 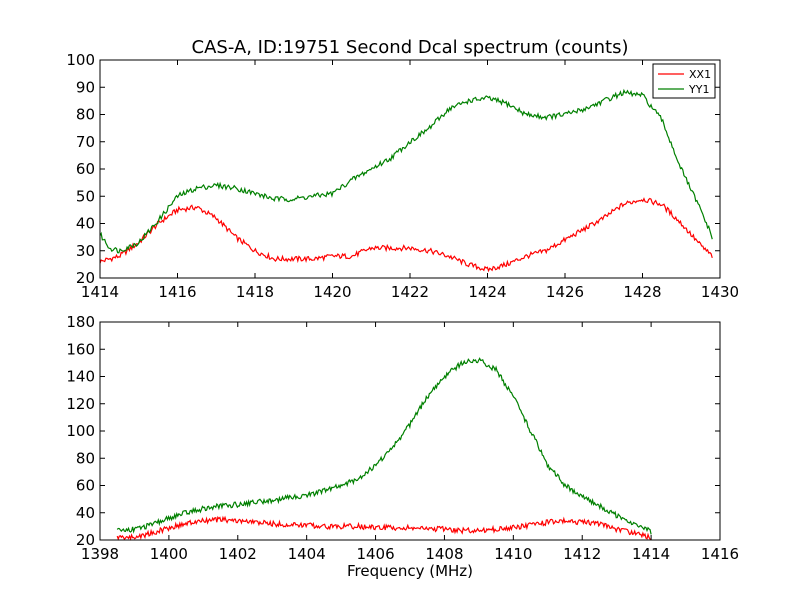 What do you see at coordinates (85, 196) in the screenshot?
I see `y-tick-label: 50` at bounding box center [85, 196].